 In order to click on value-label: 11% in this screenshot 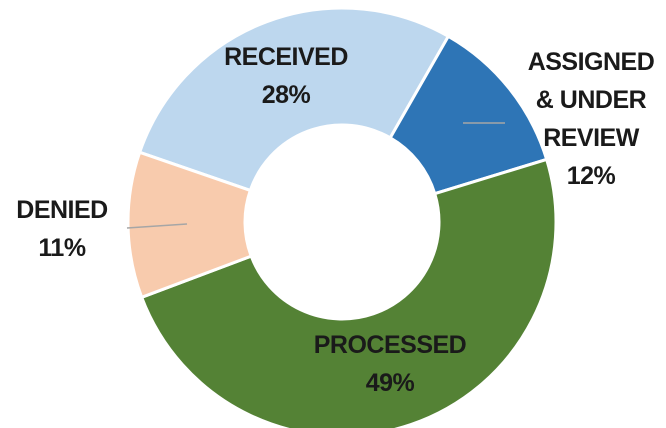, I will do `click(62, 248)`.